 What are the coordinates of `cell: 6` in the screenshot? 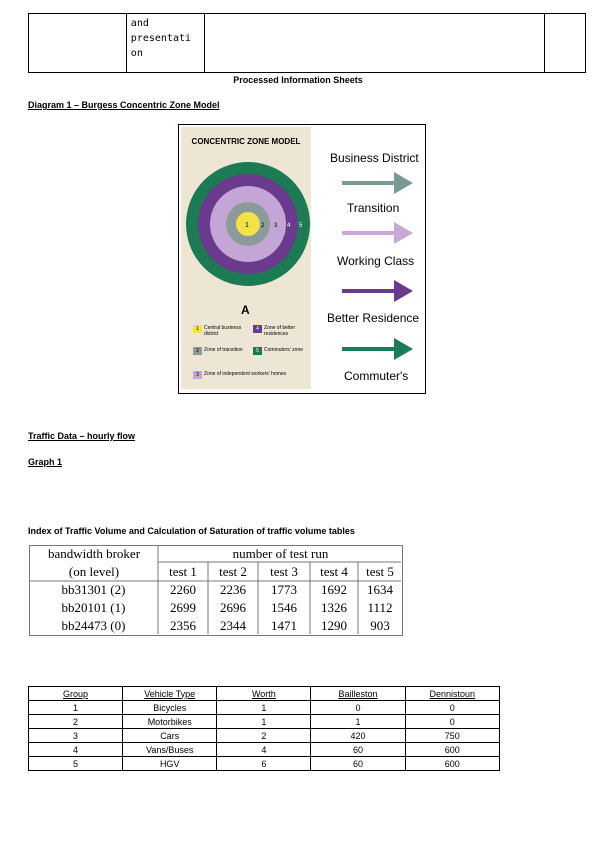 It's located at (264, 763).